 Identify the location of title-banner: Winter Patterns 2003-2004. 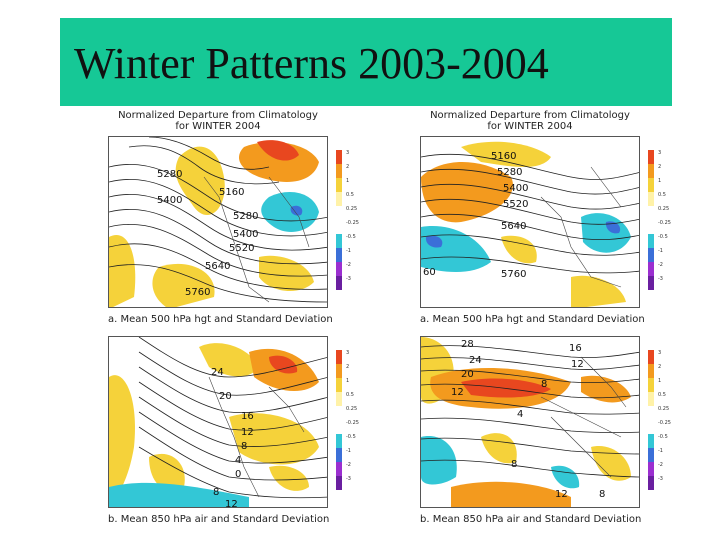
(366, 62).